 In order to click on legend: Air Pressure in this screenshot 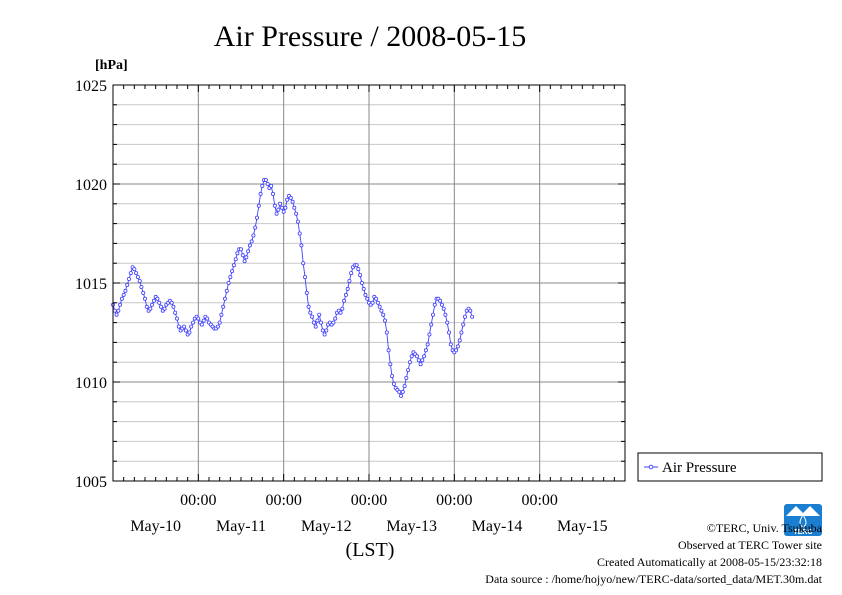, I will do `click(730, 467)`.